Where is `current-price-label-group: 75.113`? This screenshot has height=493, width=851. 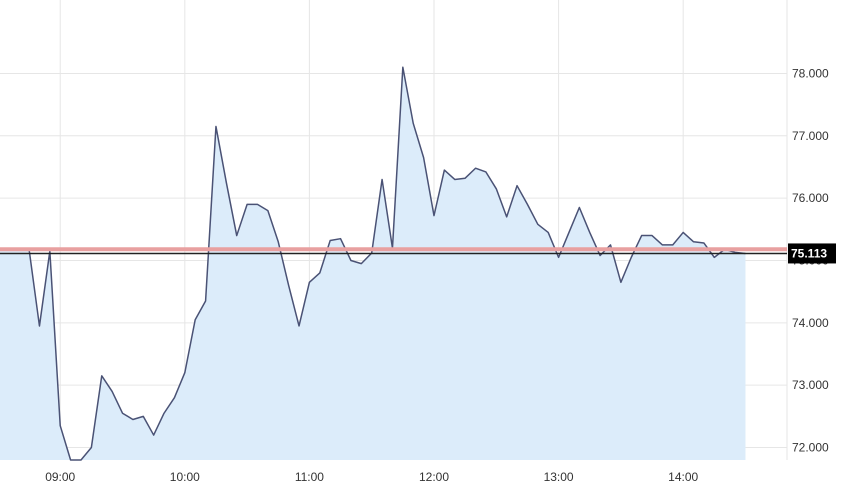 current-price-label-group: 75.113 is located at coordinates (812, 253).